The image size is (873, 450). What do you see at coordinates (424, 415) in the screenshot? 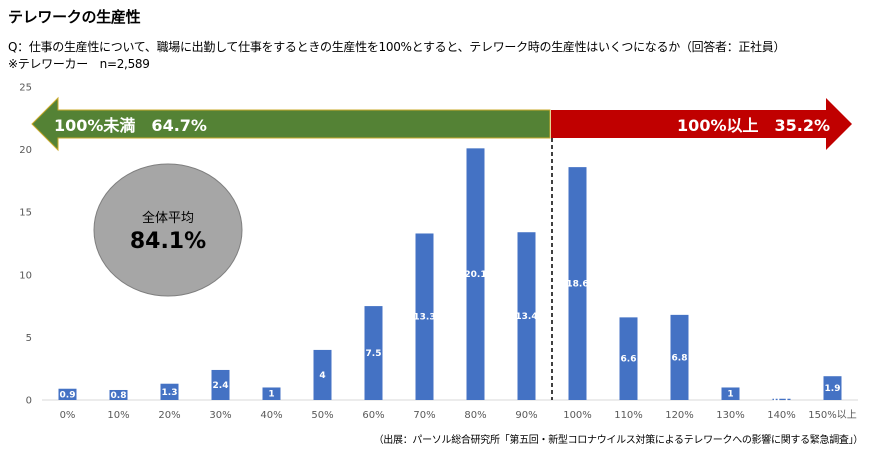
I see `x-tick-label: 70%` at bounding box center [424, 415].